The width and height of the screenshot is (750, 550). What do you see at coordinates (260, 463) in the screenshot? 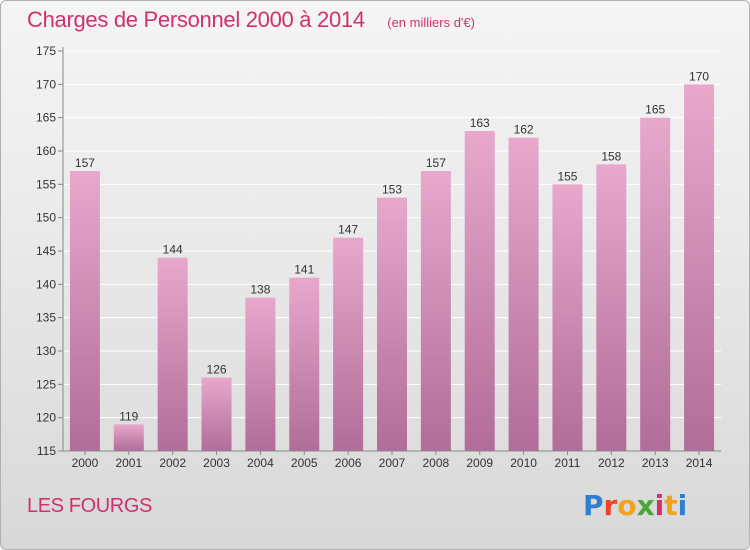
I see `x-tick-label: 2004` at bounding box center [260, 463].